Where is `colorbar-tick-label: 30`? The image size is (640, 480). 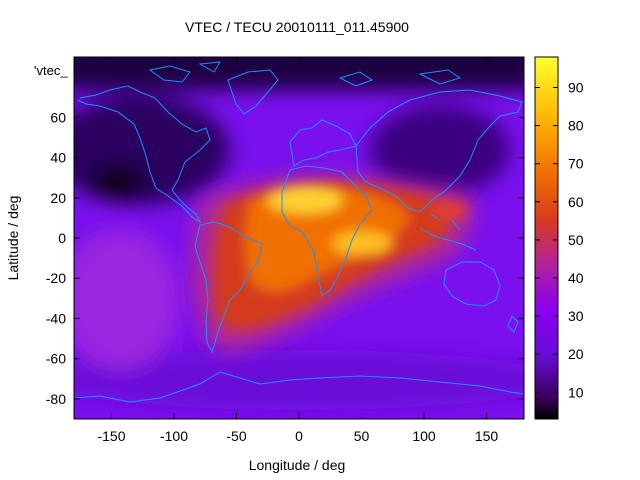 colorbar-tick-label: 30 is located at coordinates (576, 316).